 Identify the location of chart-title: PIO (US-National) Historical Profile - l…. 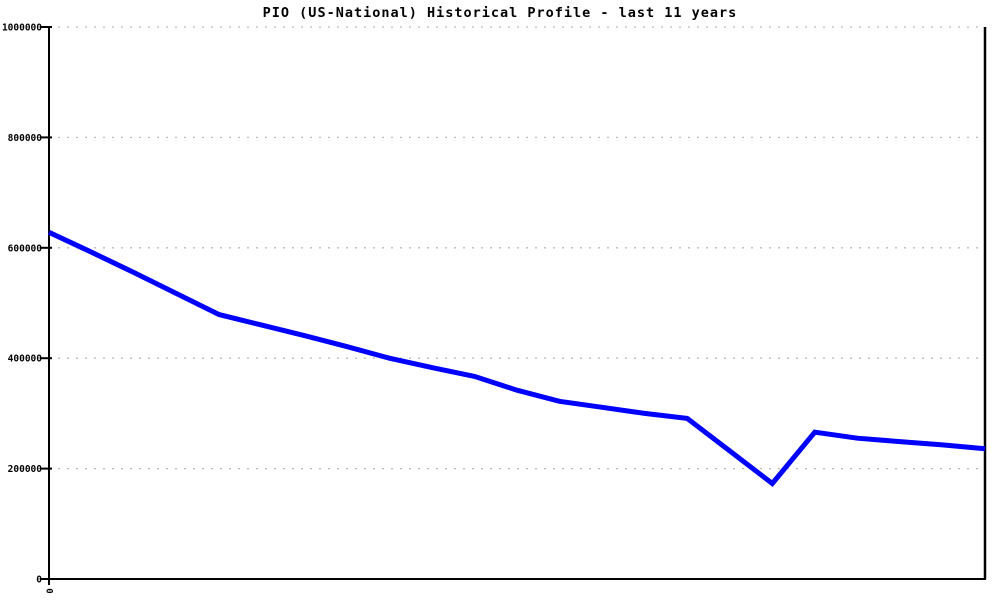
(500, 13).